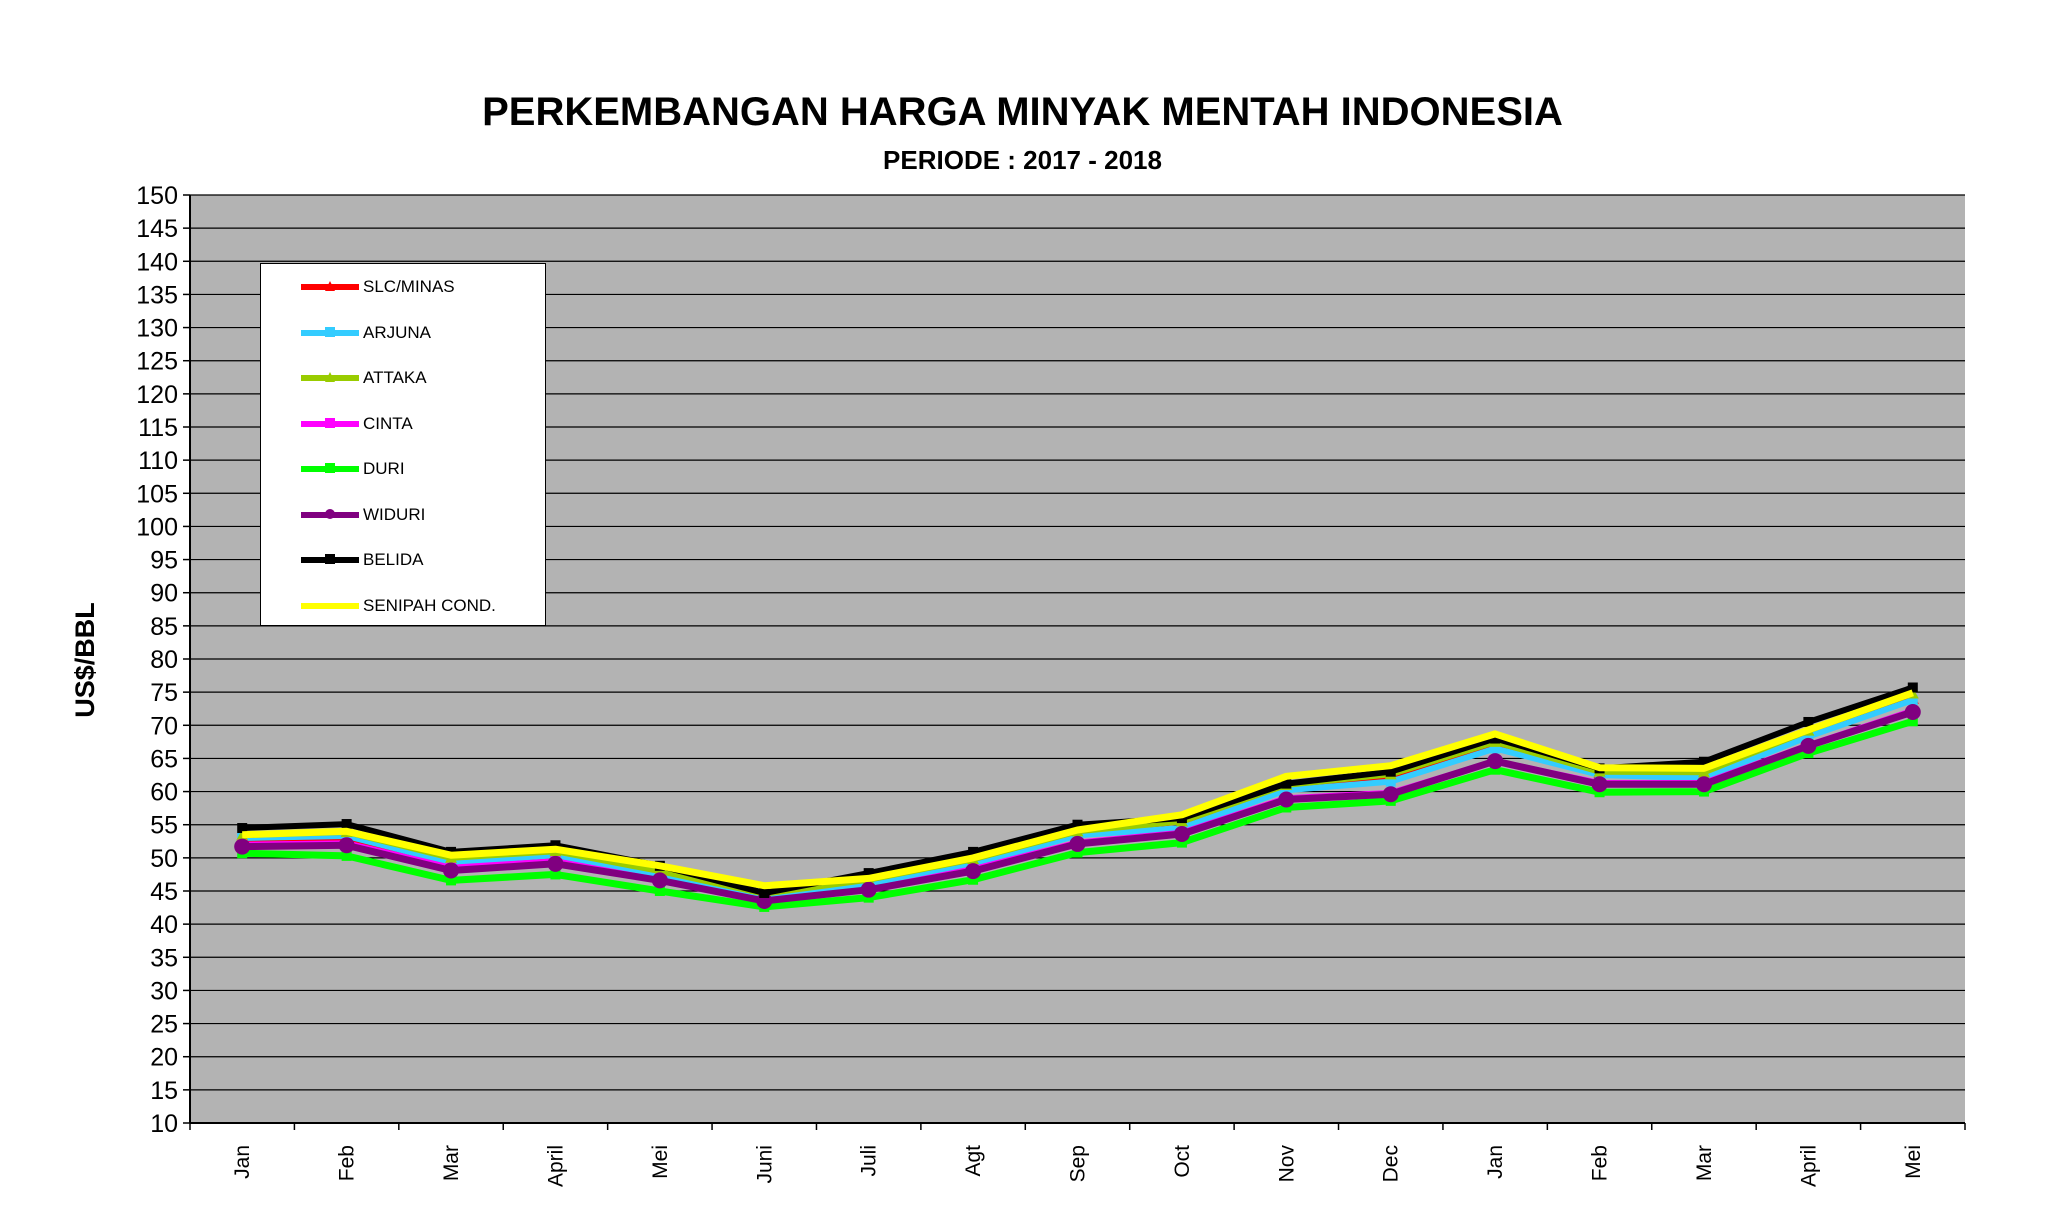  I want to click on y-tick-label: 90, so click(164, 594).